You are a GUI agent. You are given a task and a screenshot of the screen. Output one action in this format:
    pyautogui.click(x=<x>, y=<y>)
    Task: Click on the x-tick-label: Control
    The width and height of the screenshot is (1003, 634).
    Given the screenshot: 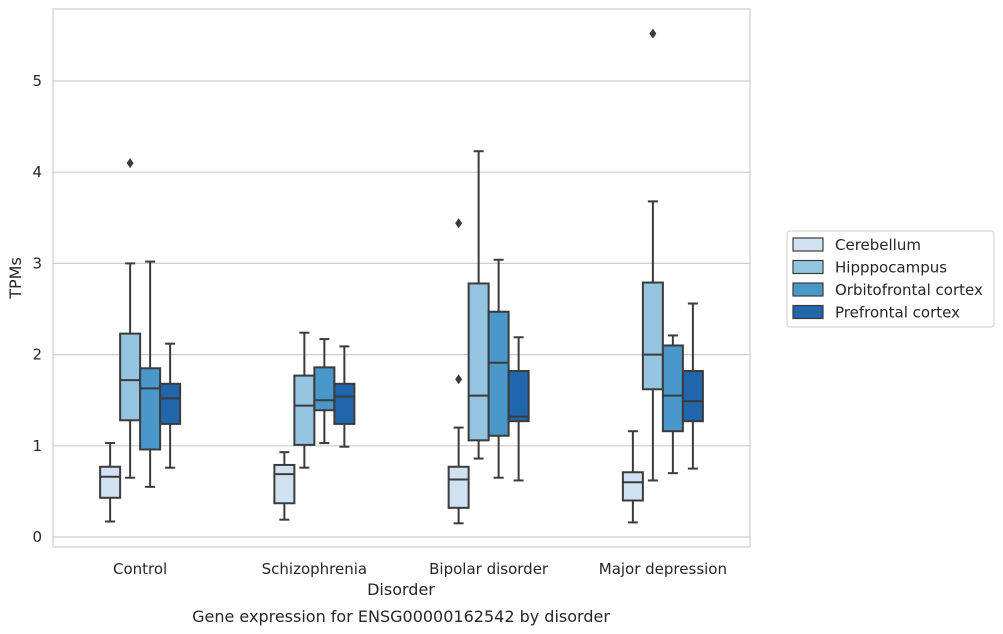 What is the action you would take?
    pyautogui.click(x=140, y=569)
    